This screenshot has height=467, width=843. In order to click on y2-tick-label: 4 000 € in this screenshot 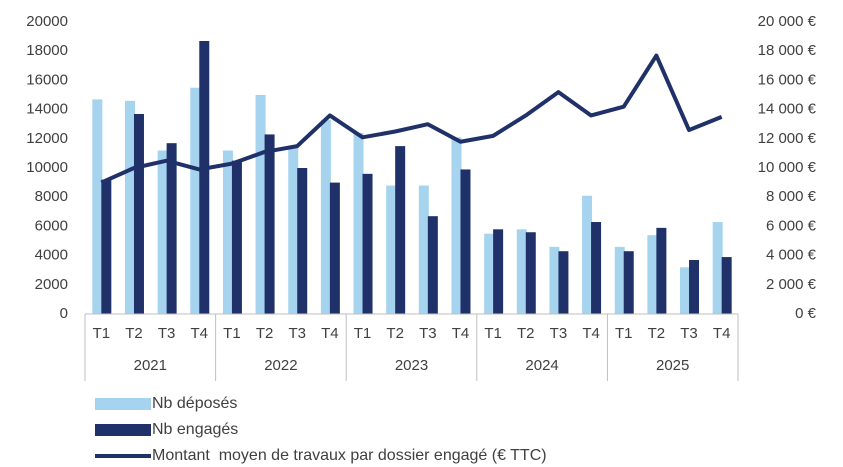, I will do `click(791, 255)`.